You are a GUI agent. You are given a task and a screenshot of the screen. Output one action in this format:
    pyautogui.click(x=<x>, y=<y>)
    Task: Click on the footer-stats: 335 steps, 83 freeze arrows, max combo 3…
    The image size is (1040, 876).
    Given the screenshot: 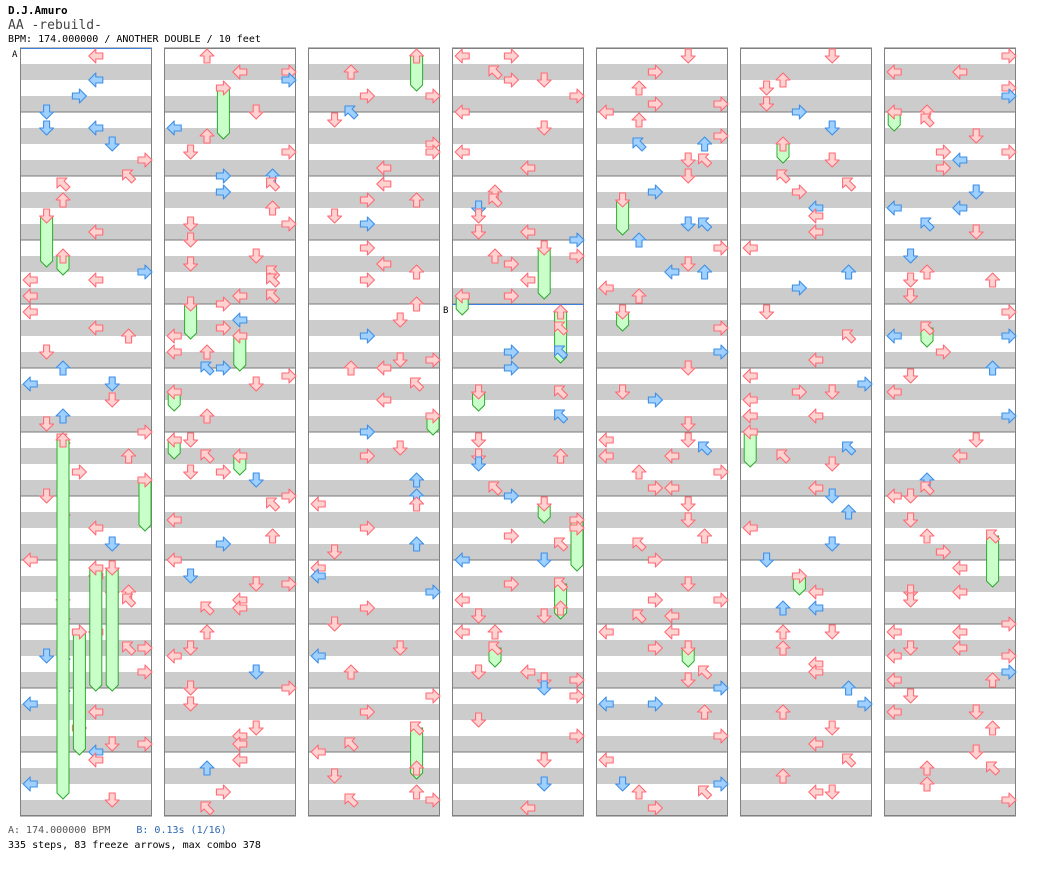 What is the action you would take?
    pyautogui.click(x=134, y=845)
    